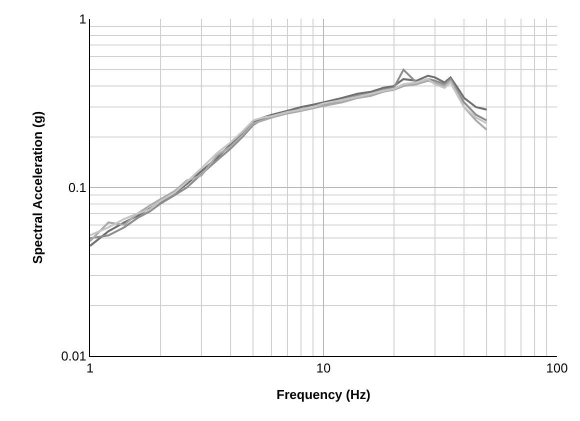 The image size is (580, 421). I want to click on y-axis-title: Spectral Acceleration (g), so click(38, 187).